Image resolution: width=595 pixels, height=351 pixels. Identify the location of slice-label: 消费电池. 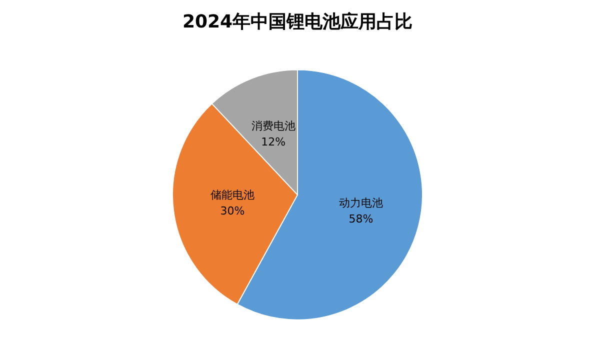
(273, 125).